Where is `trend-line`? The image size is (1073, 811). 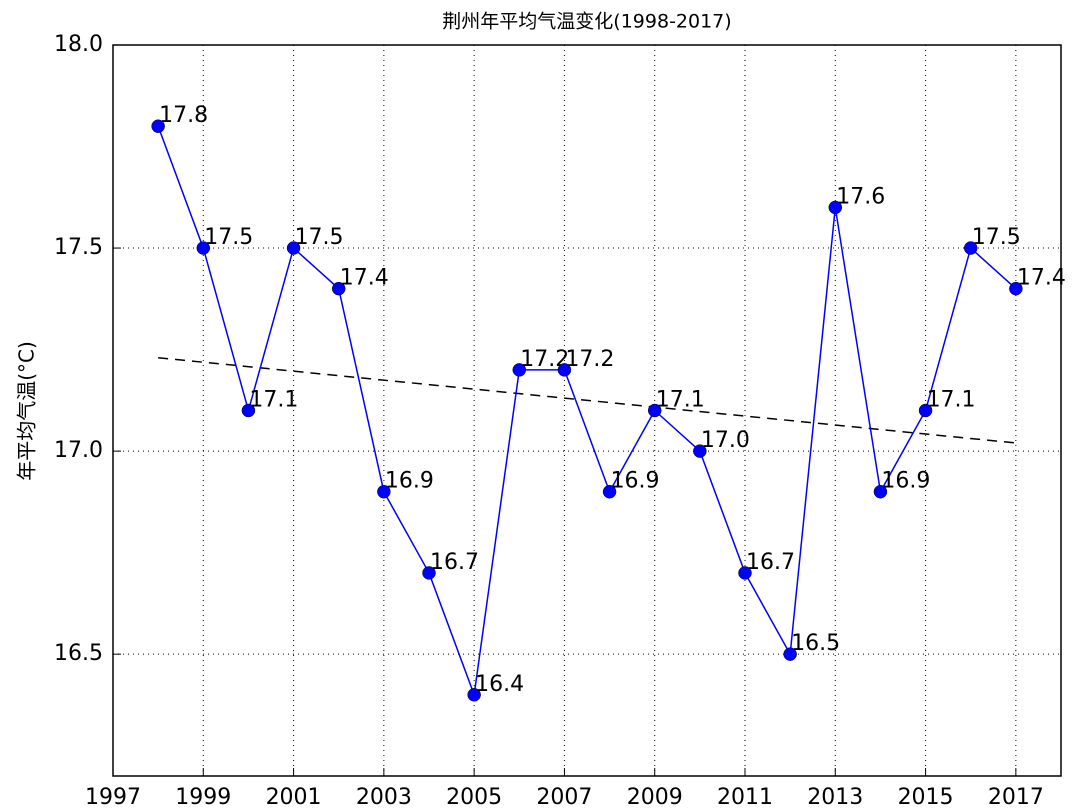
trend-line is located at coordinates (587, 400).